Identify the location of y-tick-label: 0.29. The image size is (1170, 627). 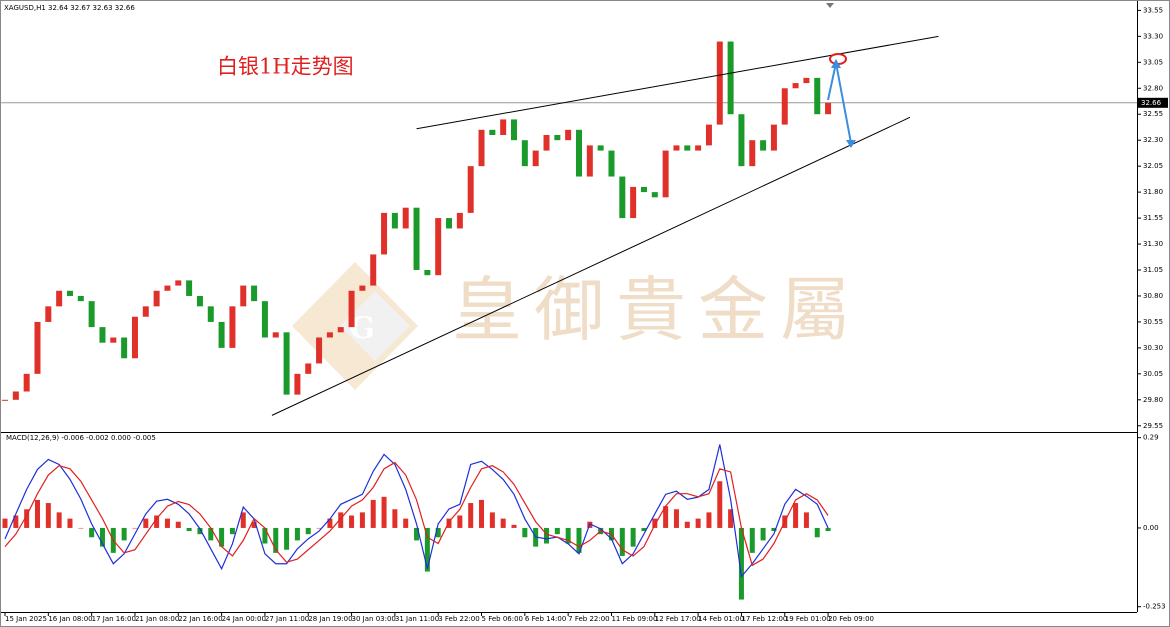
(1151, 438).